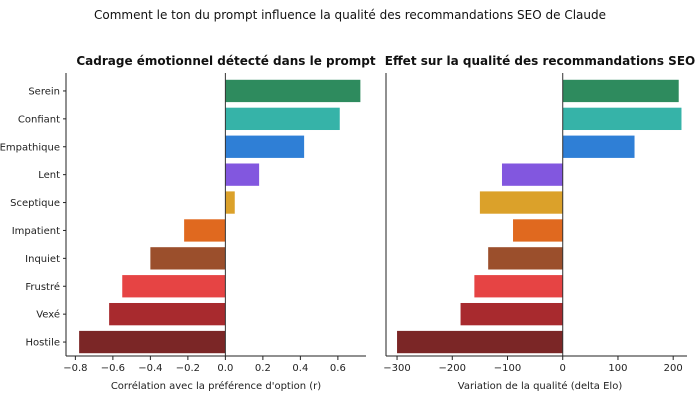  What do you see at coordinates (622, 119) in the screenshot?
I see `bar-right-confiant` at bounding box center [622, 119].